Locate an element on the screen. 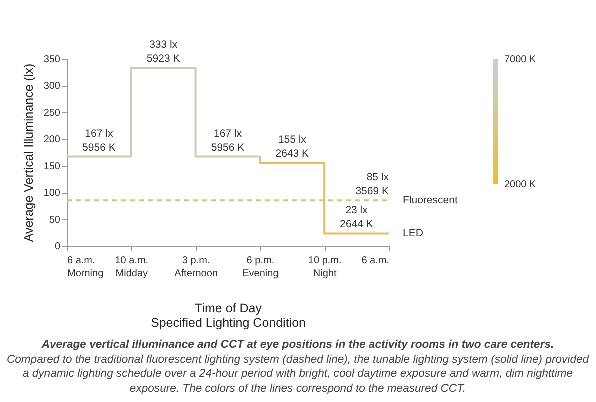 This screenshot has height=402, width=596. x-tick-label: 10 p.m. Night is located at coordinates (325, 268).